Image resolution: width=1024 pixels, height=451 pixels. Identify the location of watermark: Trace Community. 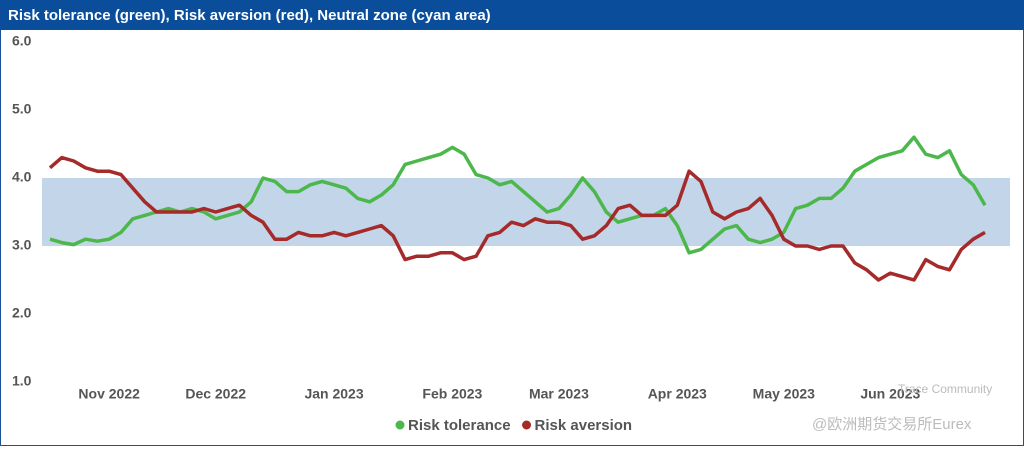
(945, 389).